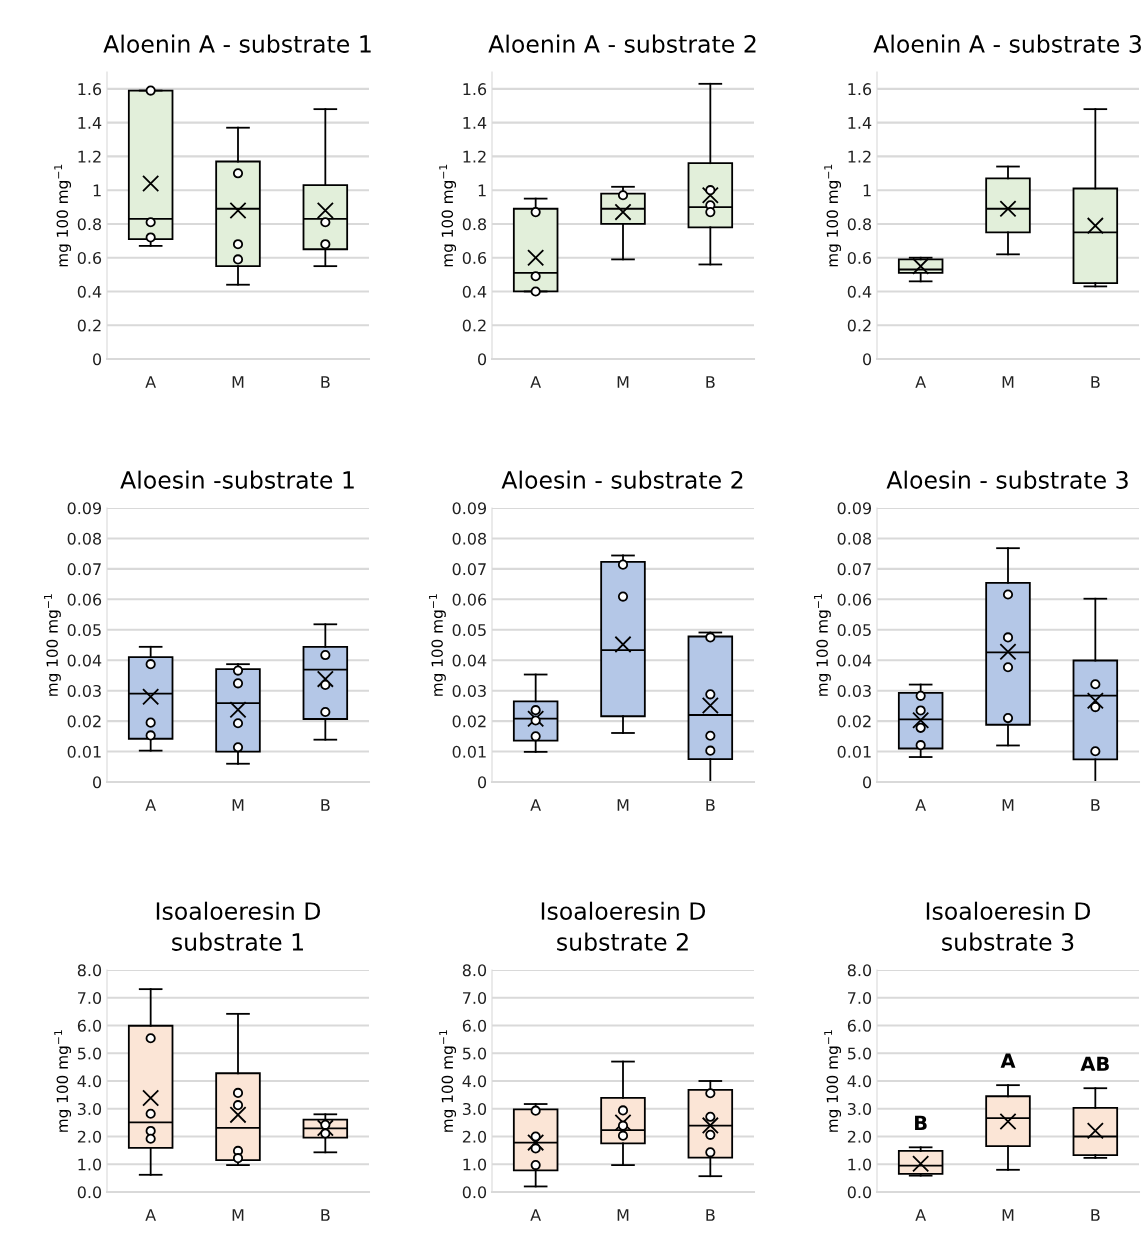 This screenshot has height=1250, width=1147. Describe the element at coordinates (859, 325) in the screenshot. I see `y-tick-label: 0.2` at that location.